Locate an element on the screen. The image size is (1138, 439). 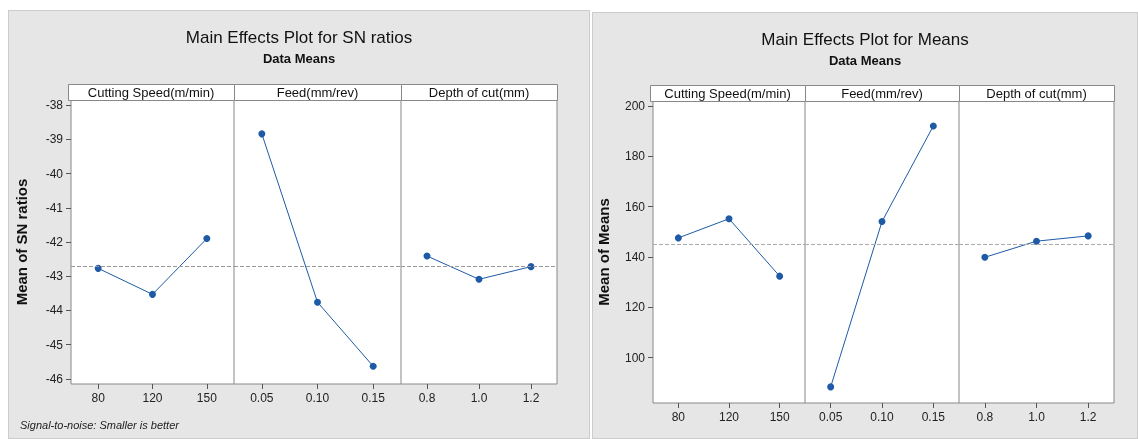
text: Signal-to-noise: Smaller is better is located at coordinates (99, 425).